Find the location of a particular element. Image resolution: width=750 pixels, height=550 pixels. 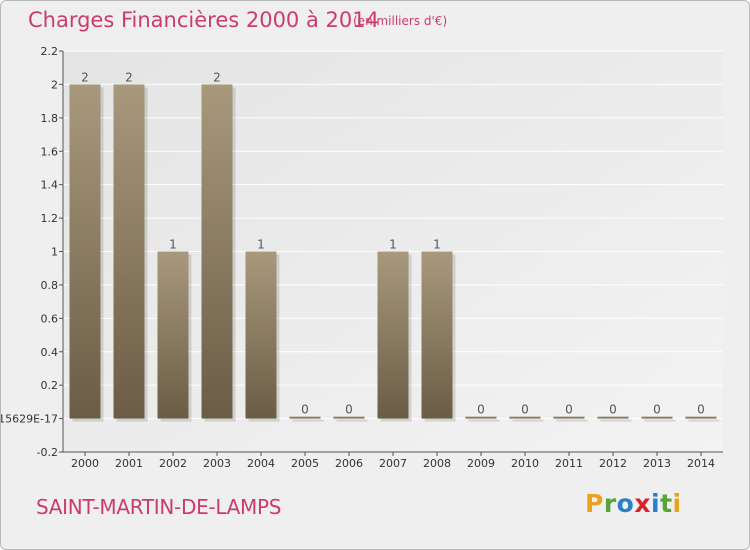

y-tick-label: -0.2 is located at coordinates (47, 452).